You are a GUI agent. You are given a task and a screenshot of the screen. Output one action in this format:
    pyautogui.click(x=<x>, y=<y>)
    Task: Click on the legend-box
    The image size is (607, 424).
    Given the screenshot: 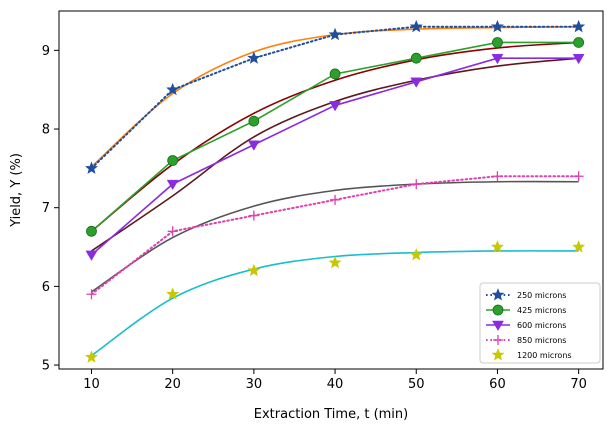 What is the action you would take?
    pyautogui.click(x=540, y=323)
    